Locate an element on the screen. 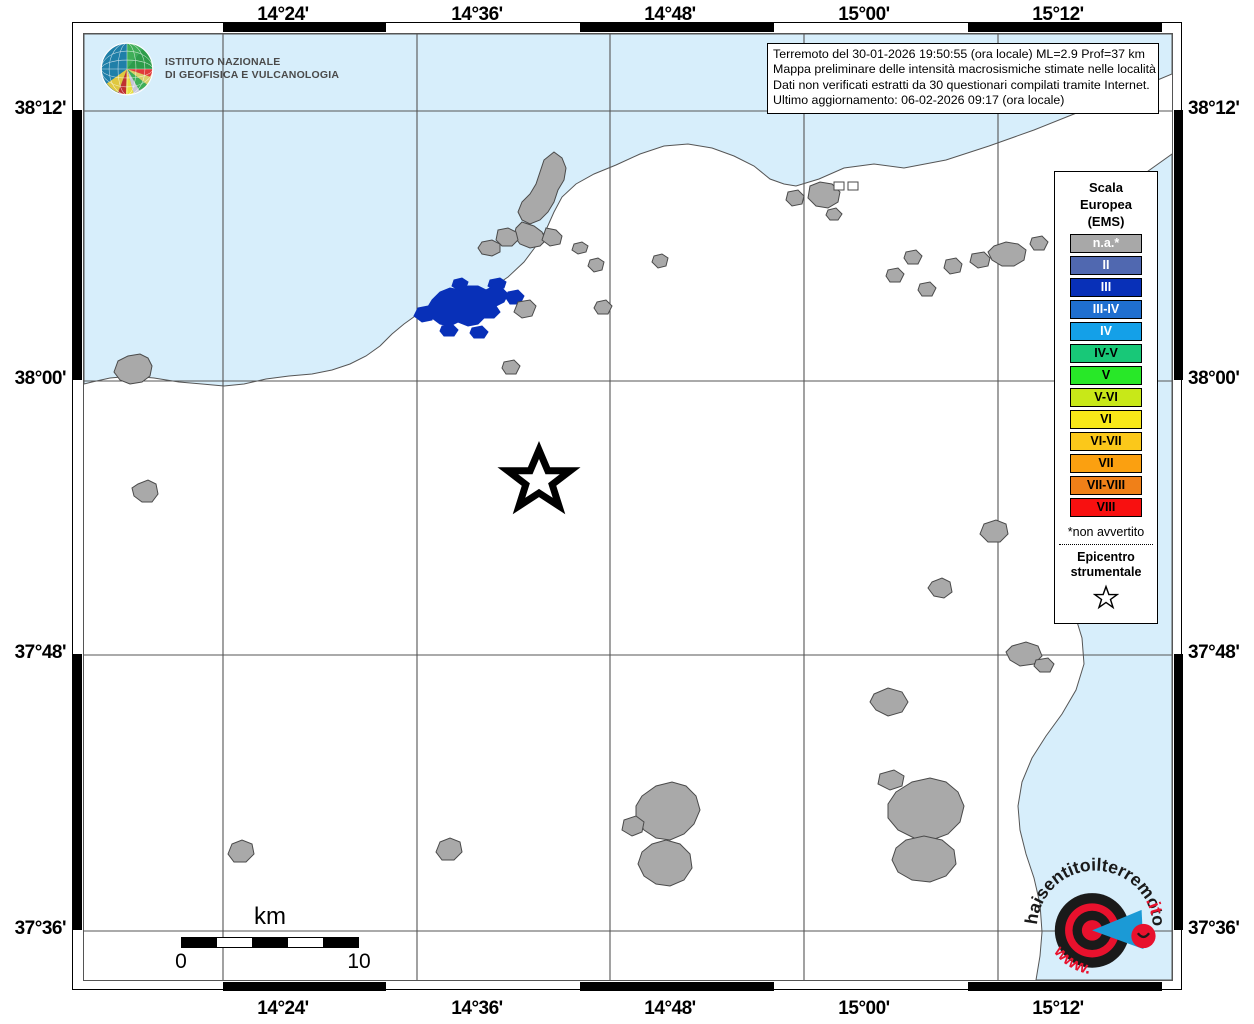 The height and width of the screenshot is (1024, 1254). intensity-cluster-iii is located at coordinates (469, 308).